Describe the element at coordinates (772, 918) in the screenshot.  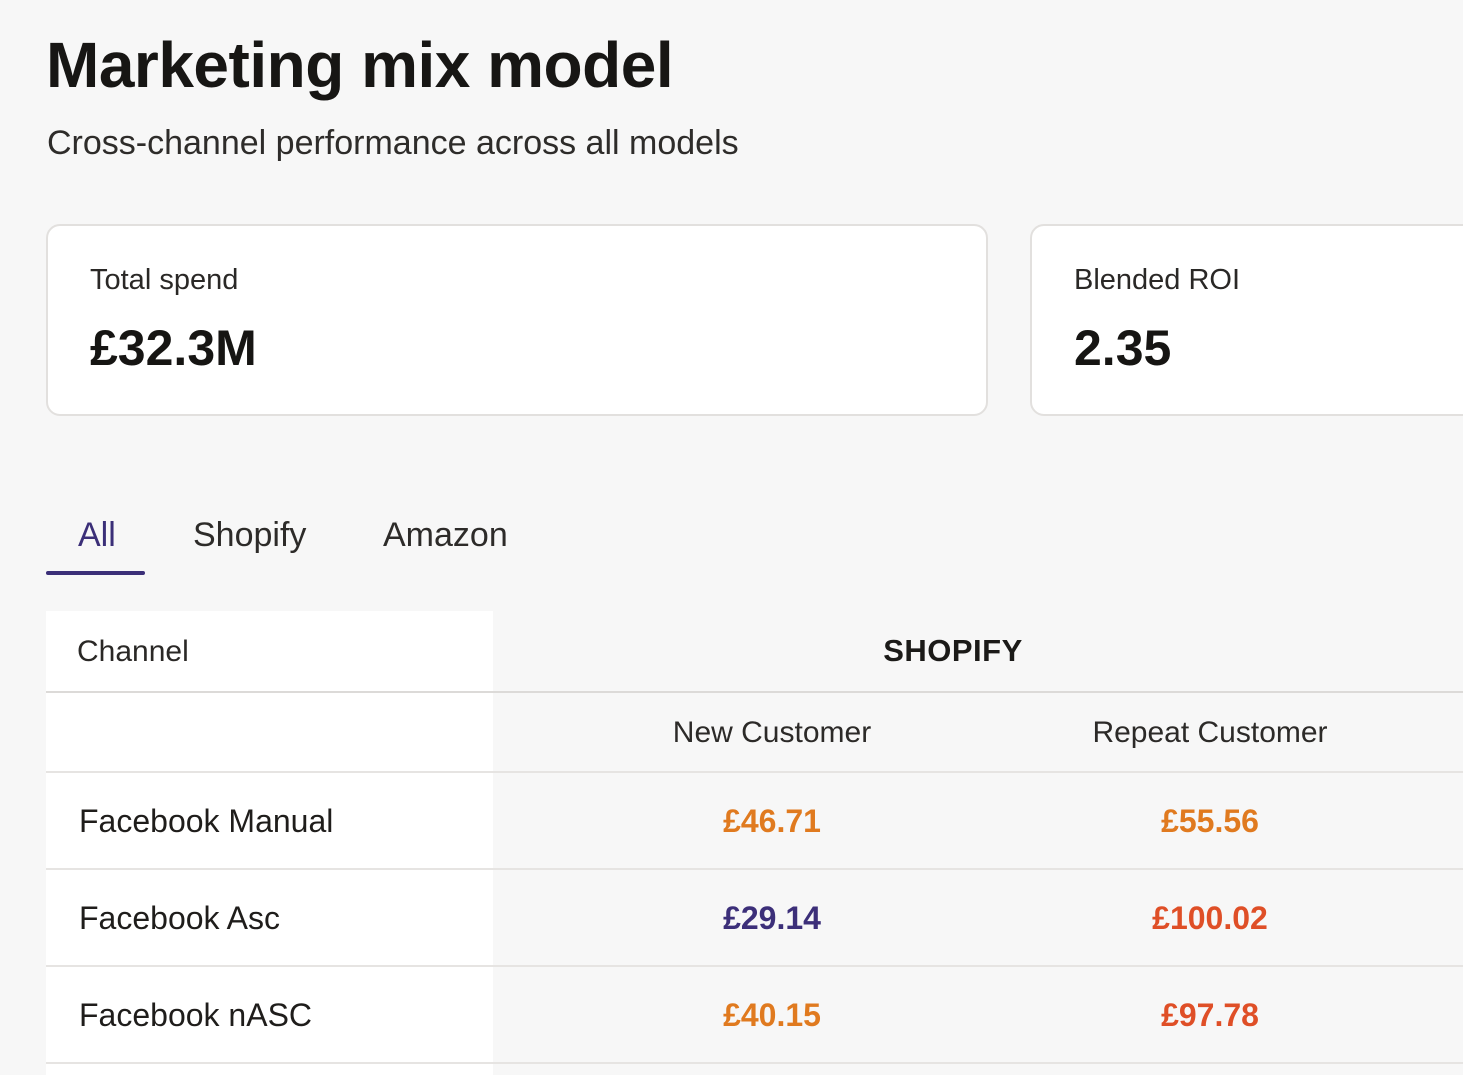
I see `new-customer-value: £29.14` at that location.